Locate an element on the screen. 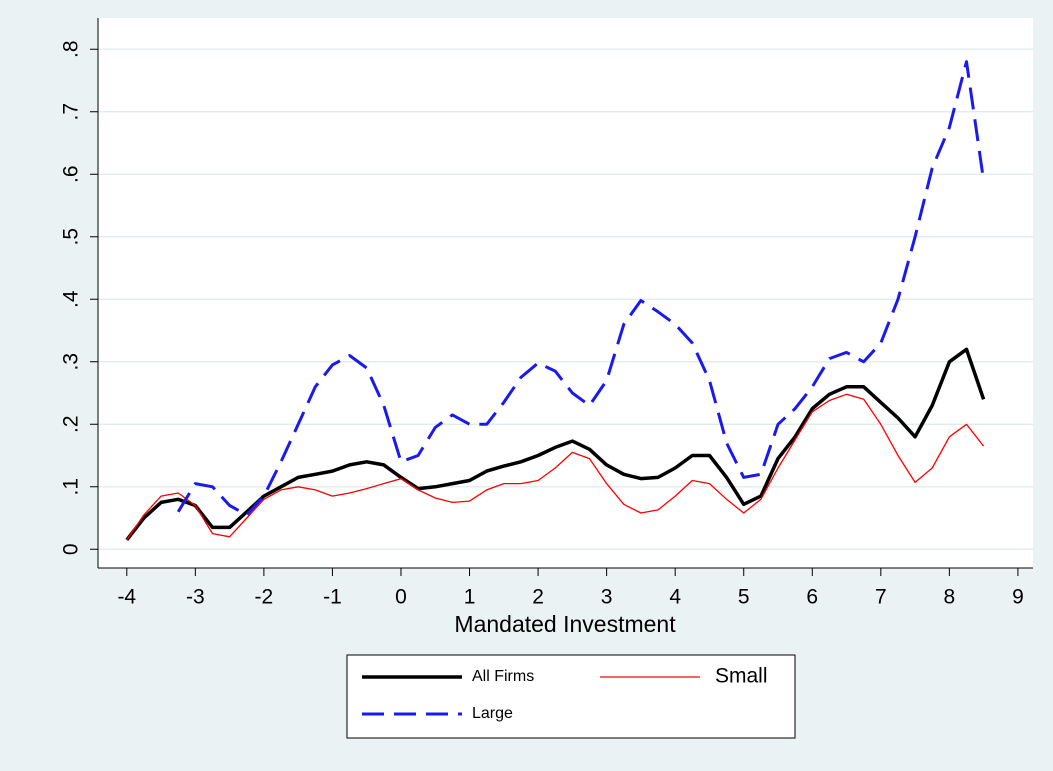  x-tick-label: -1 is located at coordinates (332, 597).